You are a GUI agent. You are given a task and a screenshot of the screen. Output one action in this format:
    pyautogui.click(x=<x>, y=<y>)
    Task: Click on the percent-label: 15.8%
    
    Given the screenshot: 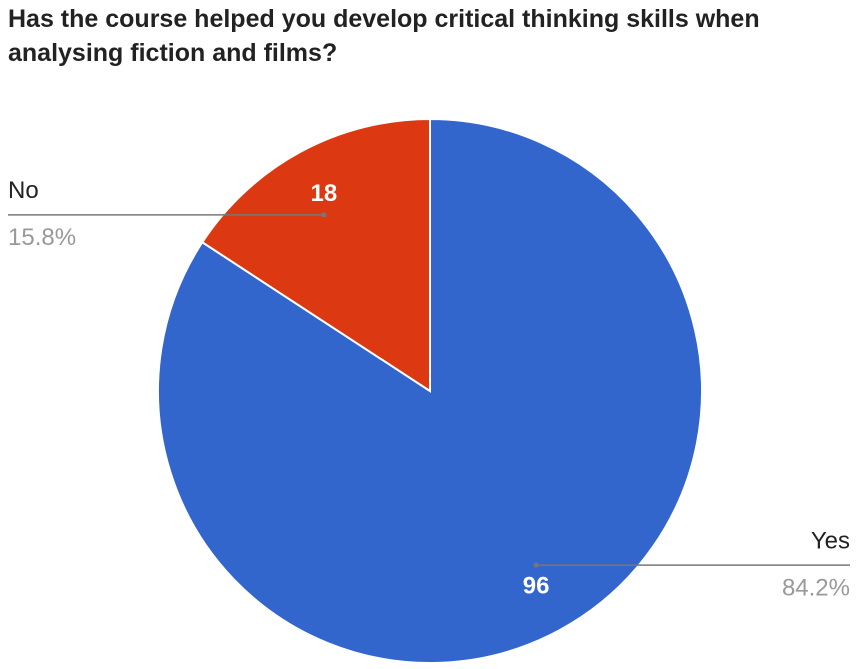 What is the action you would take?
    pyautogui.click(x=42, y=237)
    